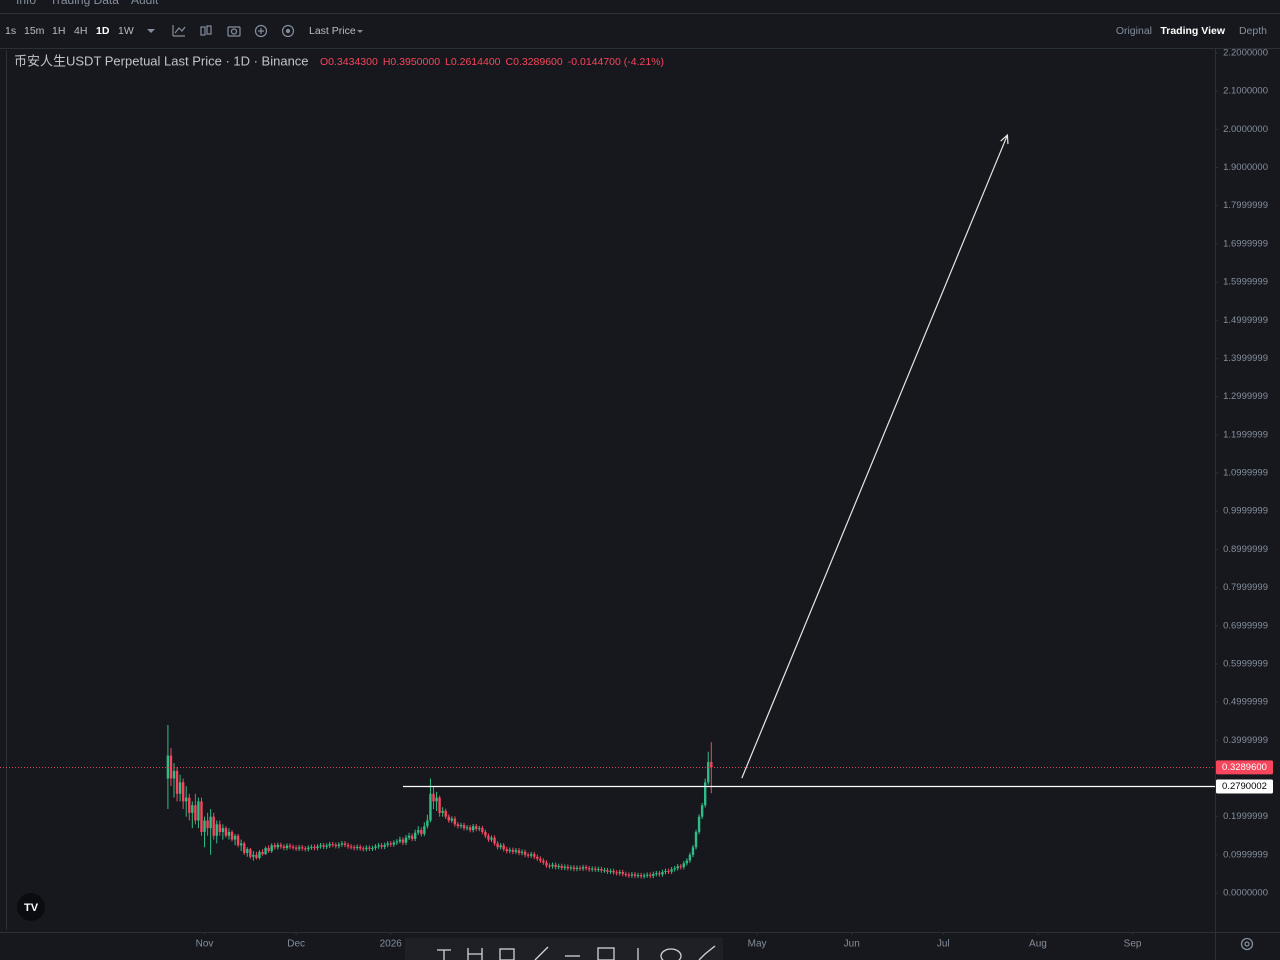 This screenshot has height=960, width=1280. I want to click on drawing-toolbar, so click(564, 949).